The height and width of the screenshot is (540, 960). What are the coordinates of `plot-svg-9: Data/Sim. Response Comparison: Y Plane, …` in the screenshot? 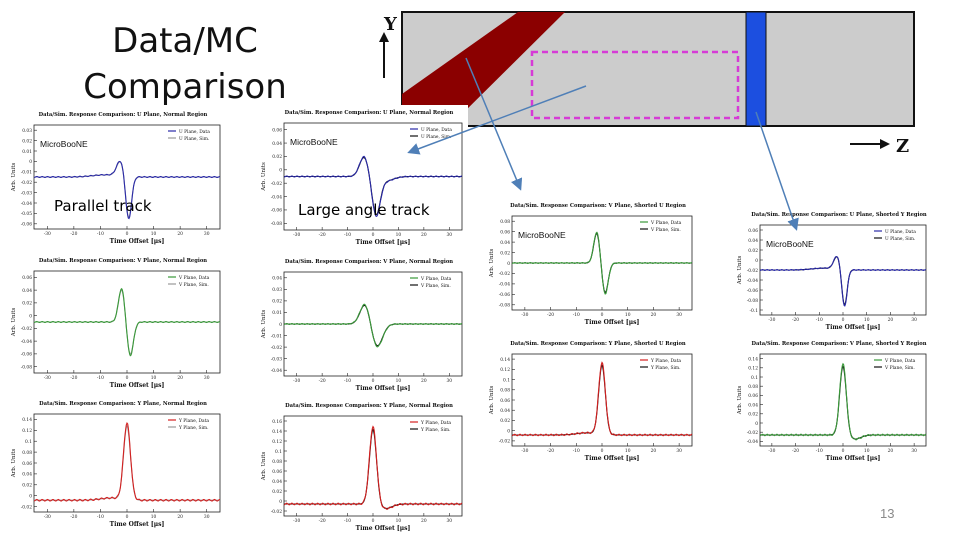 It's located at (117, 463).